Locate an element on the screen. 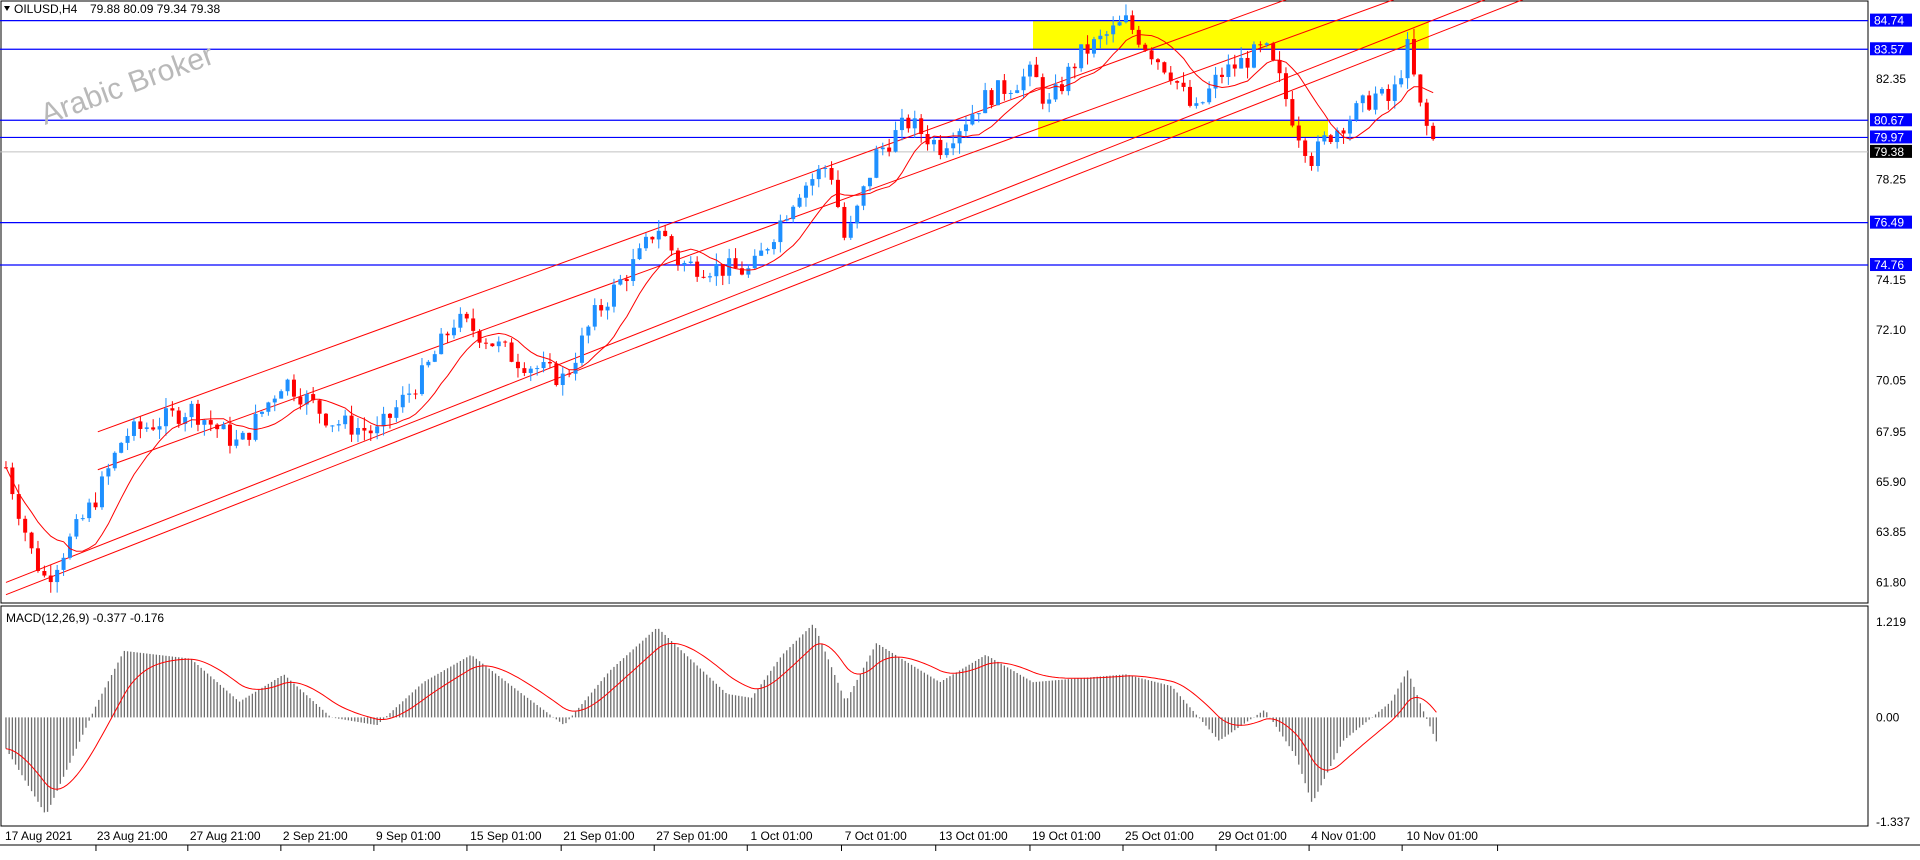 This screenshot has height=860, width=1920. ohlc-label: 79.88 80.09 79.34 79.38 is located at coordinates (155, 9).